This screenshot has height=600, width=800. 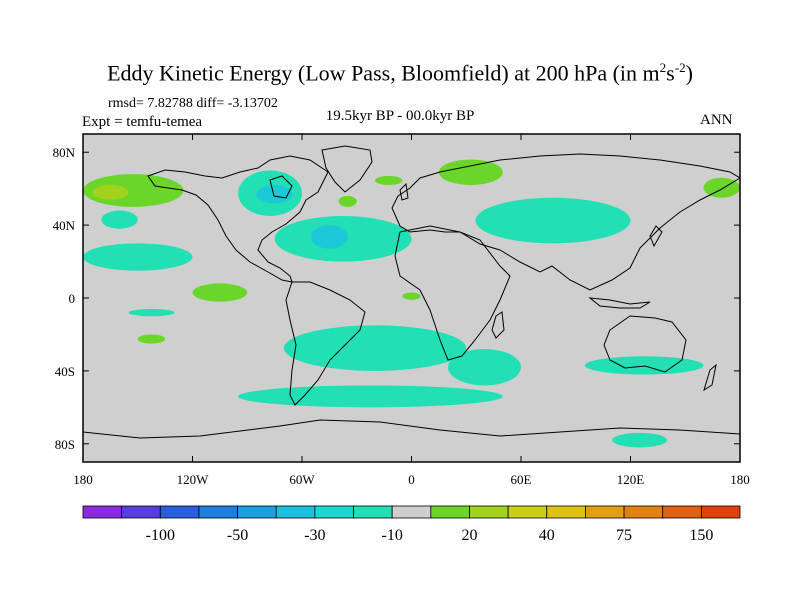 I want to click on lon-tick-label: 120E, so click(x=631, y=479).